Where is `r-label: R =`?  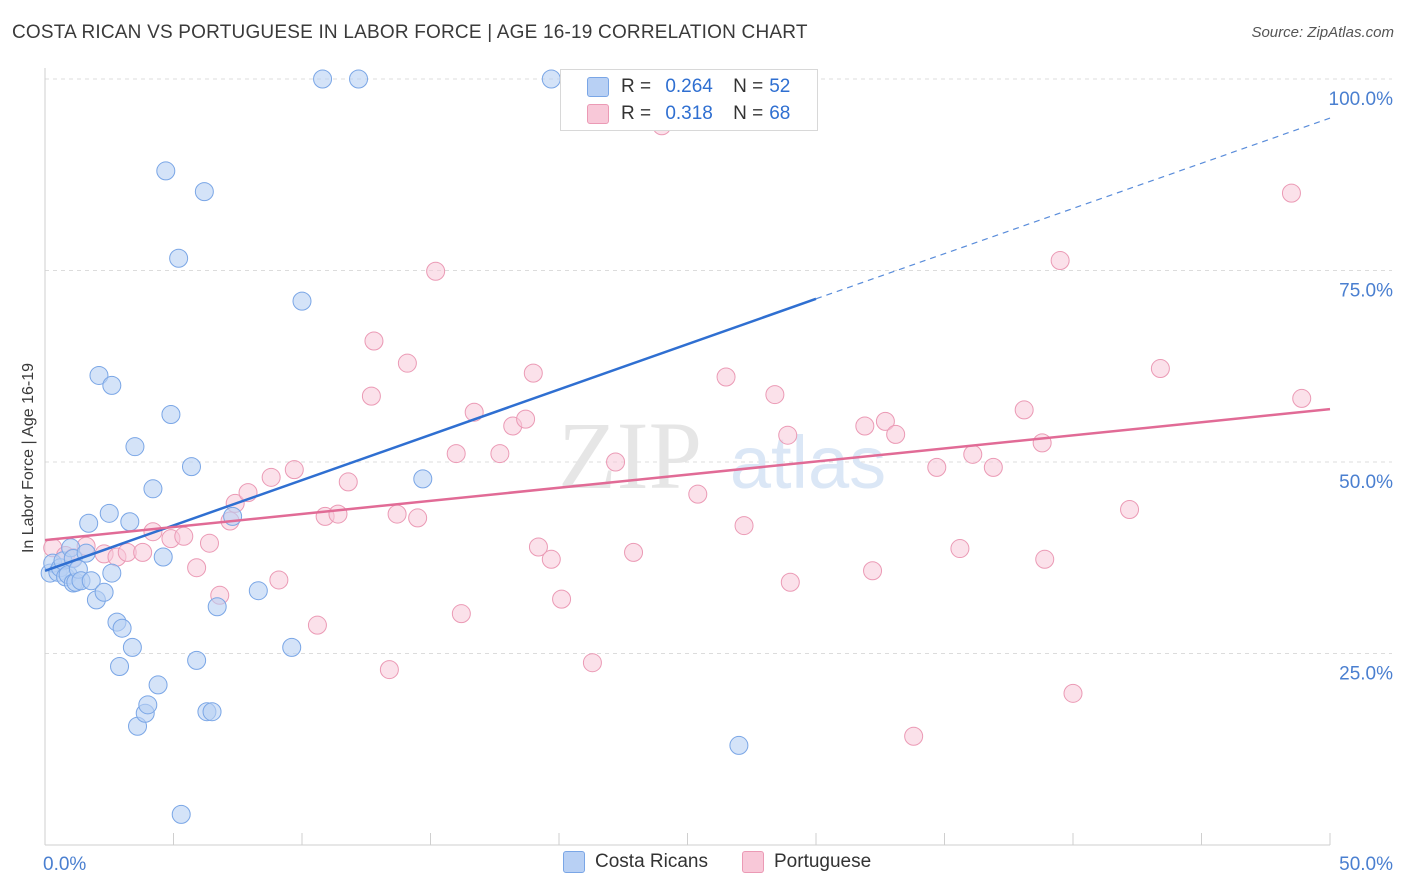
r-label: R = is located at coordinates (636, 86).